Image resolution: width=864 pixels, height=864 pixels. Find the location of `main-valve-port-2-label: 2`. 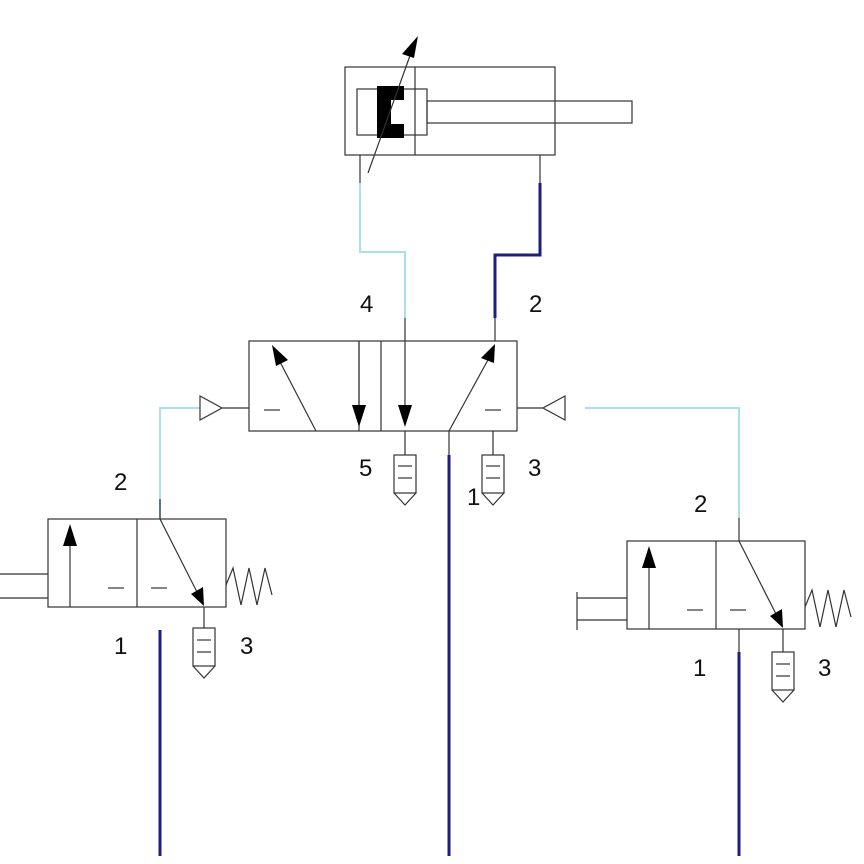

main-valve-port-2-label: 2 is located at coordinates (535, 304).